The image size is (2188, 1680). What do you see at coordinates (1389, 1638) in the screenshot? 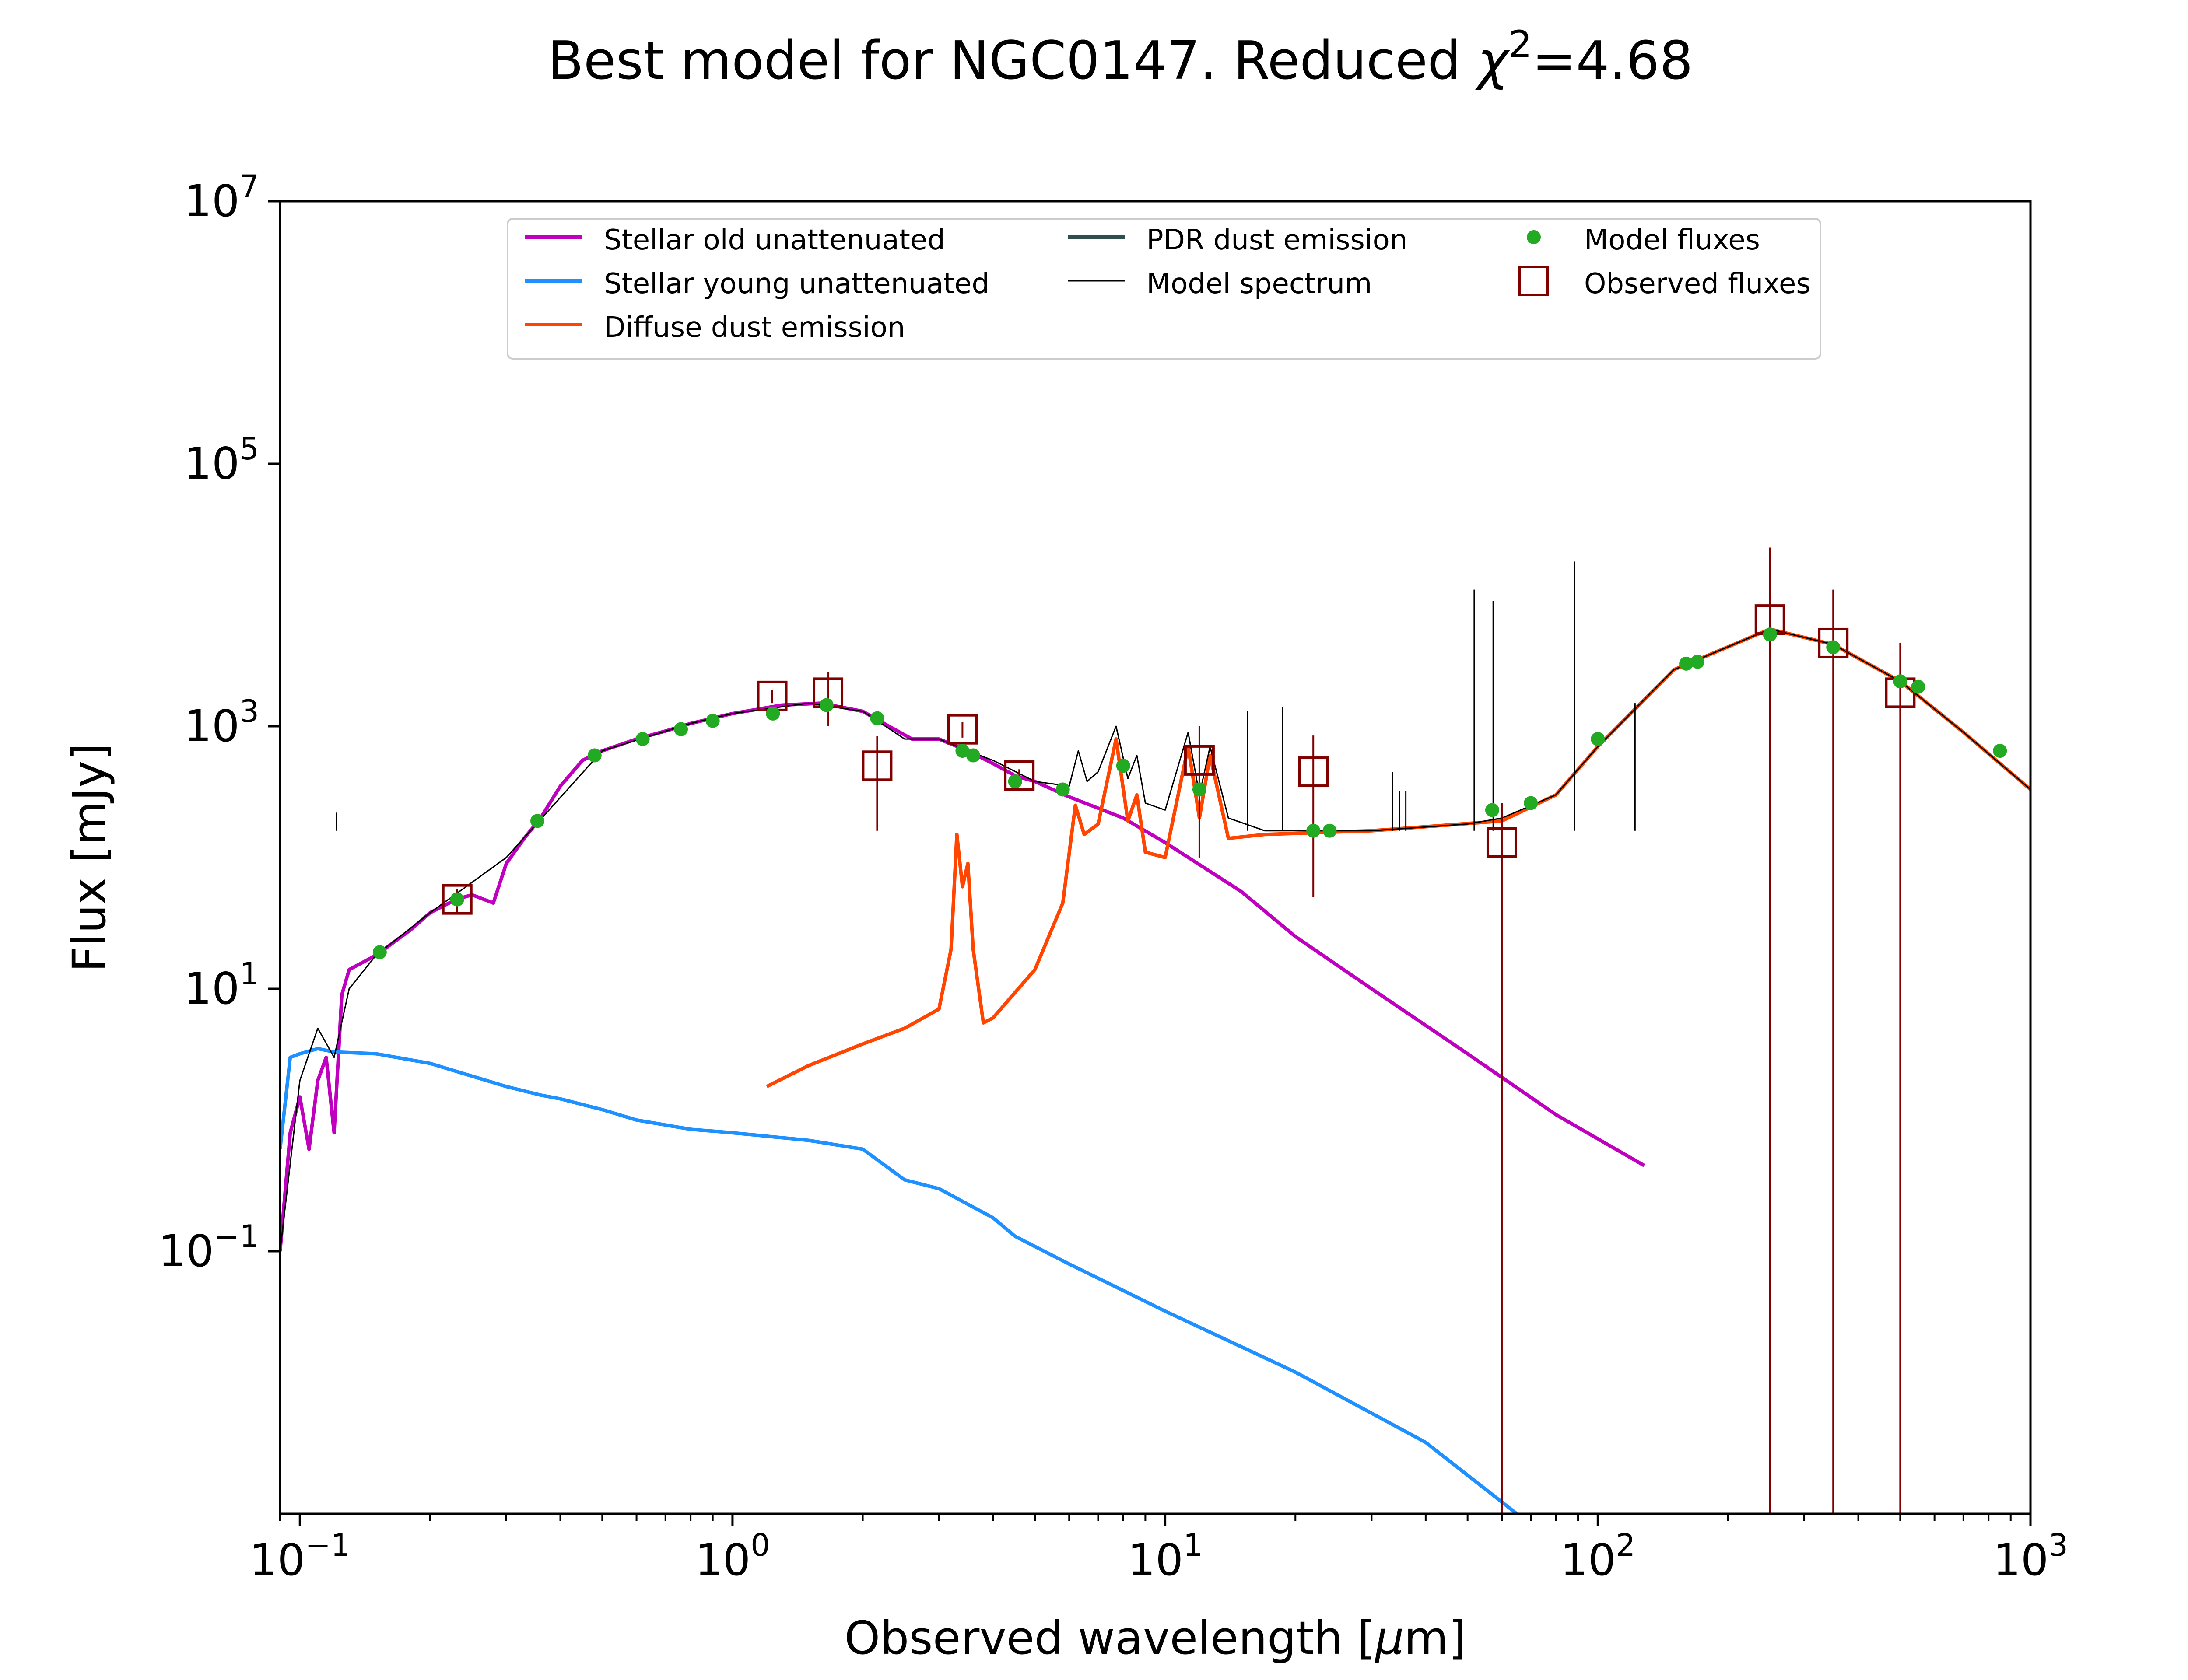
I see `x-axis-label-mu: μ` at bounding box center [1389, 1638].